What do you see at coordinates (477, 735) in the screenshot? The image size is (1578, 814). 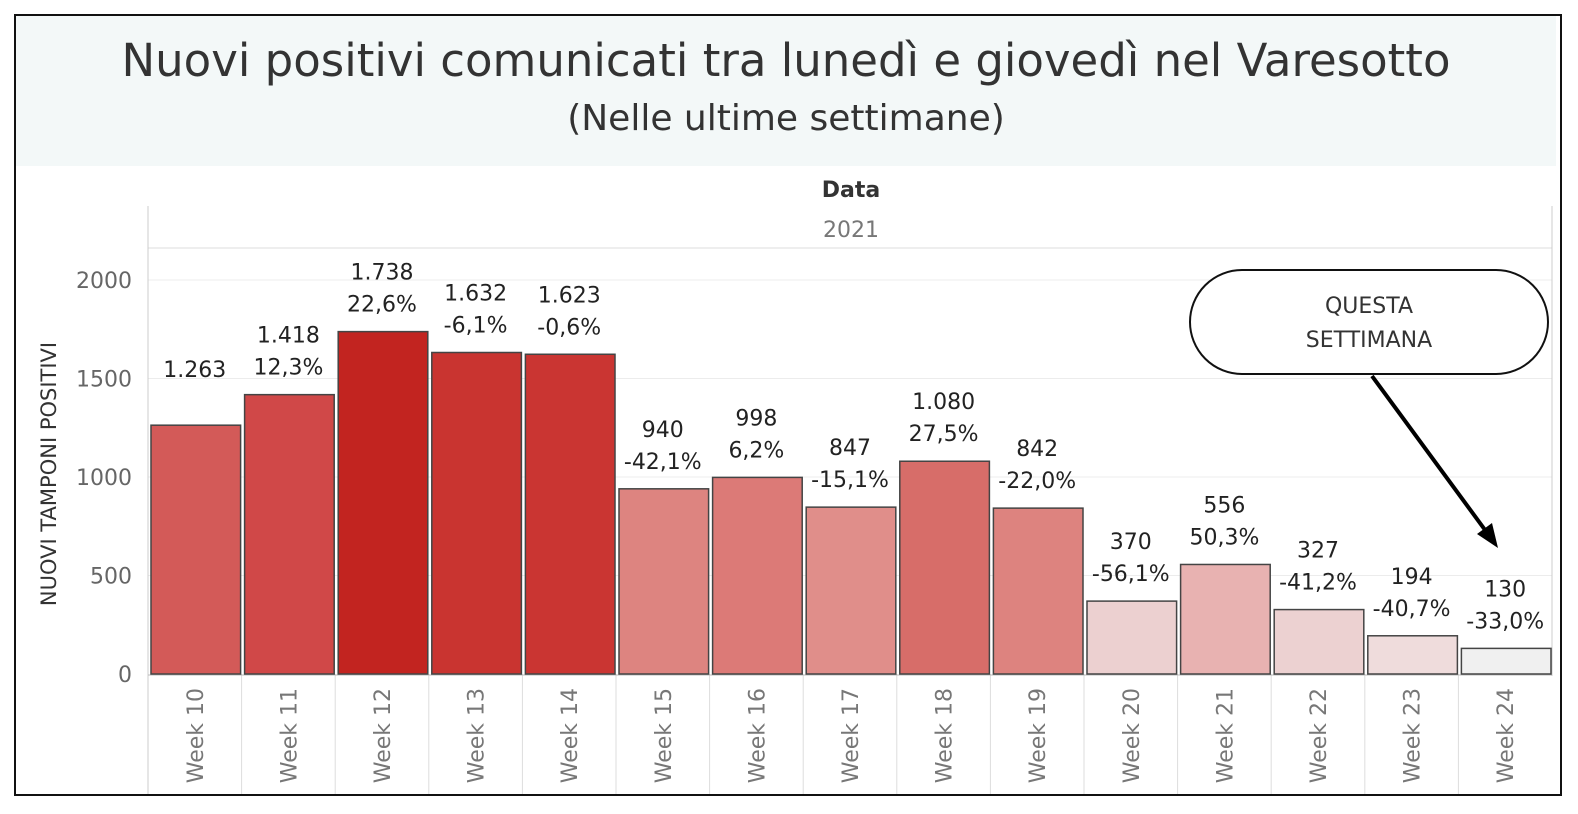 I see `x-tick-label: Week 13` at bounding box center [477, 735].